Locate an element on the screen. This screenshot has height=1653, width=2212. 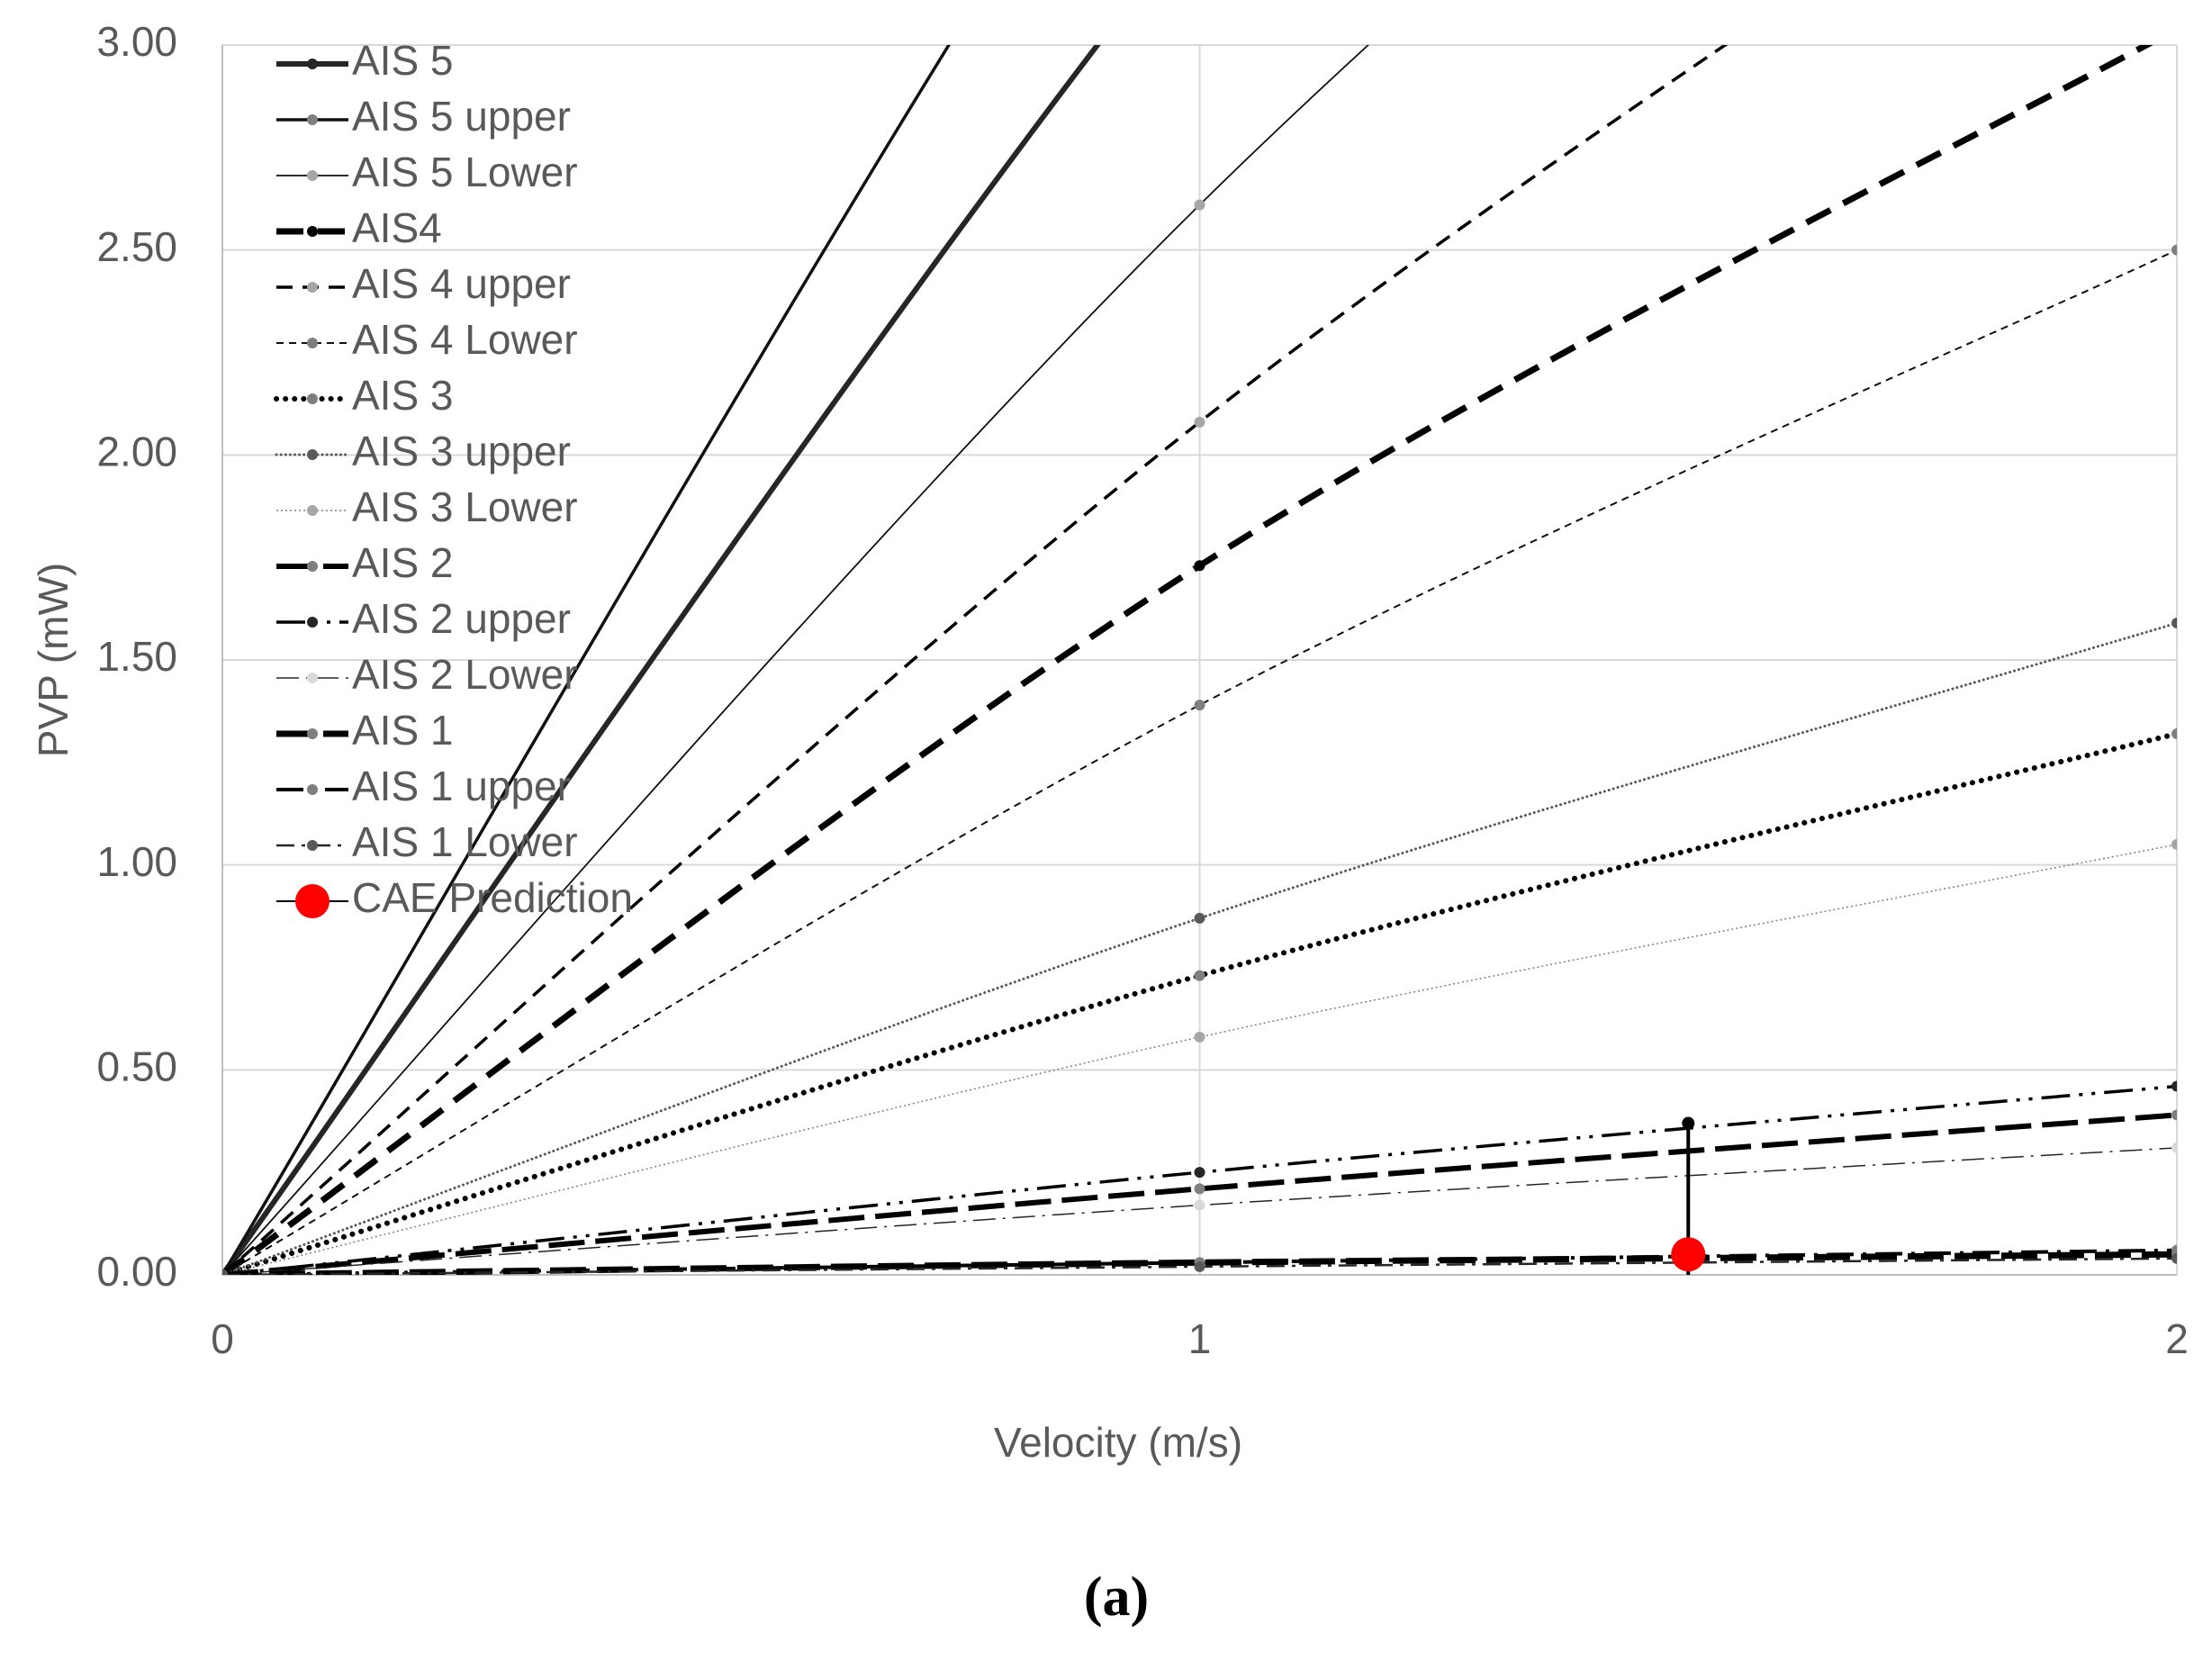
y-tick-label: 0.00 is located at coordinates (136, 1271).